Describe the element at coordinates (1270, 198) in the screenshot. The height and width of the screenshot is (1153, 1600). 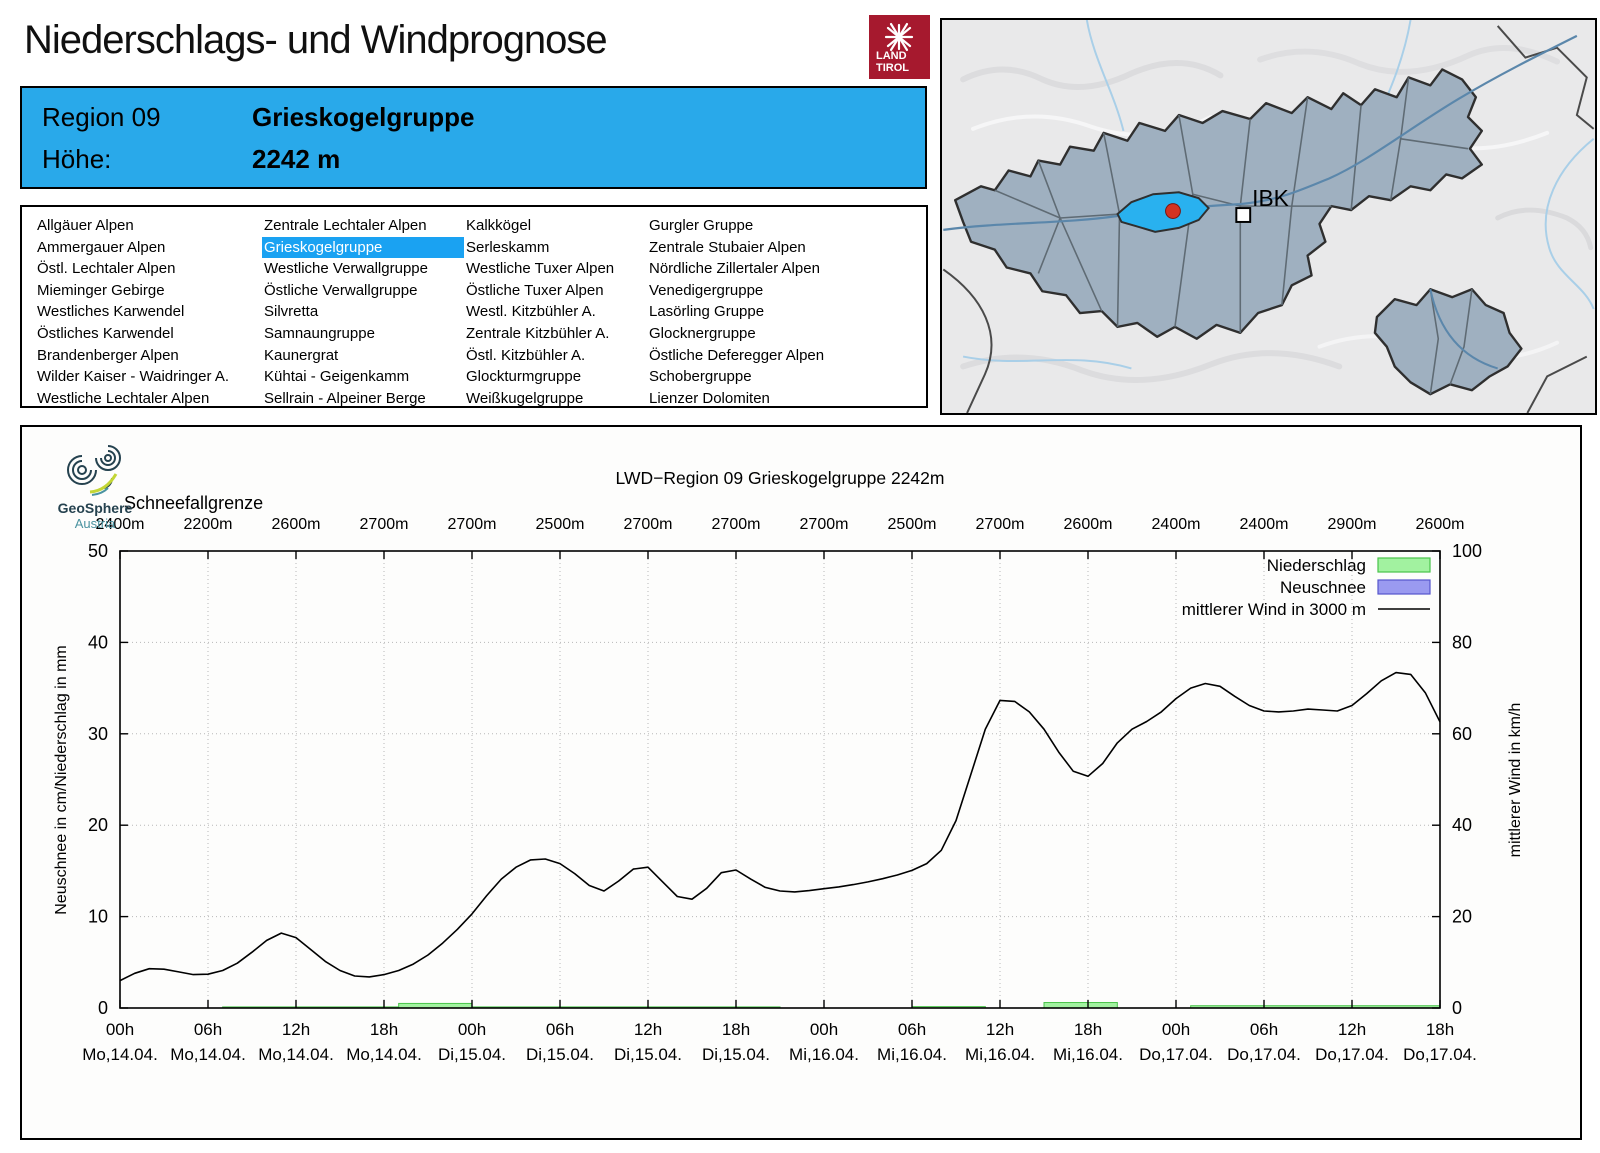
I see `innsbruck-label: IBK` at that location.